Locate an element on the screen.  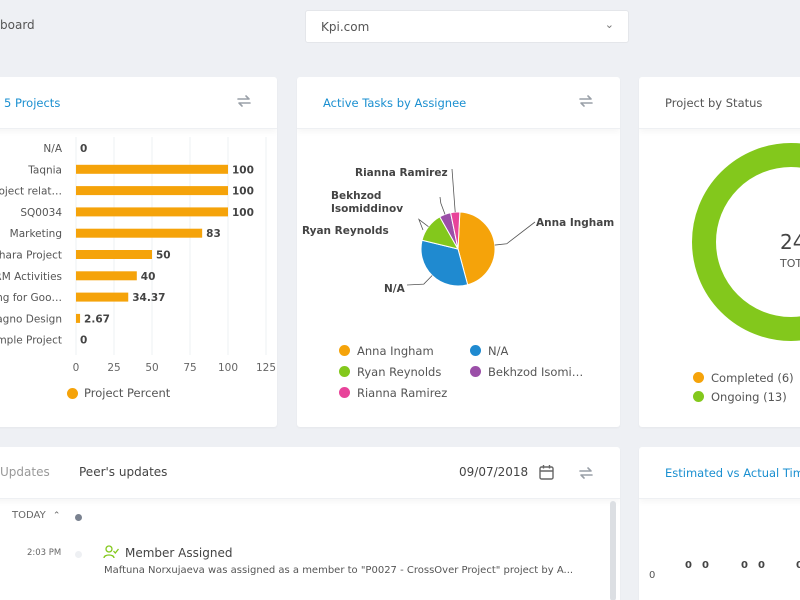
tab-my-updates: Updates is located at coordinates (25, 472).